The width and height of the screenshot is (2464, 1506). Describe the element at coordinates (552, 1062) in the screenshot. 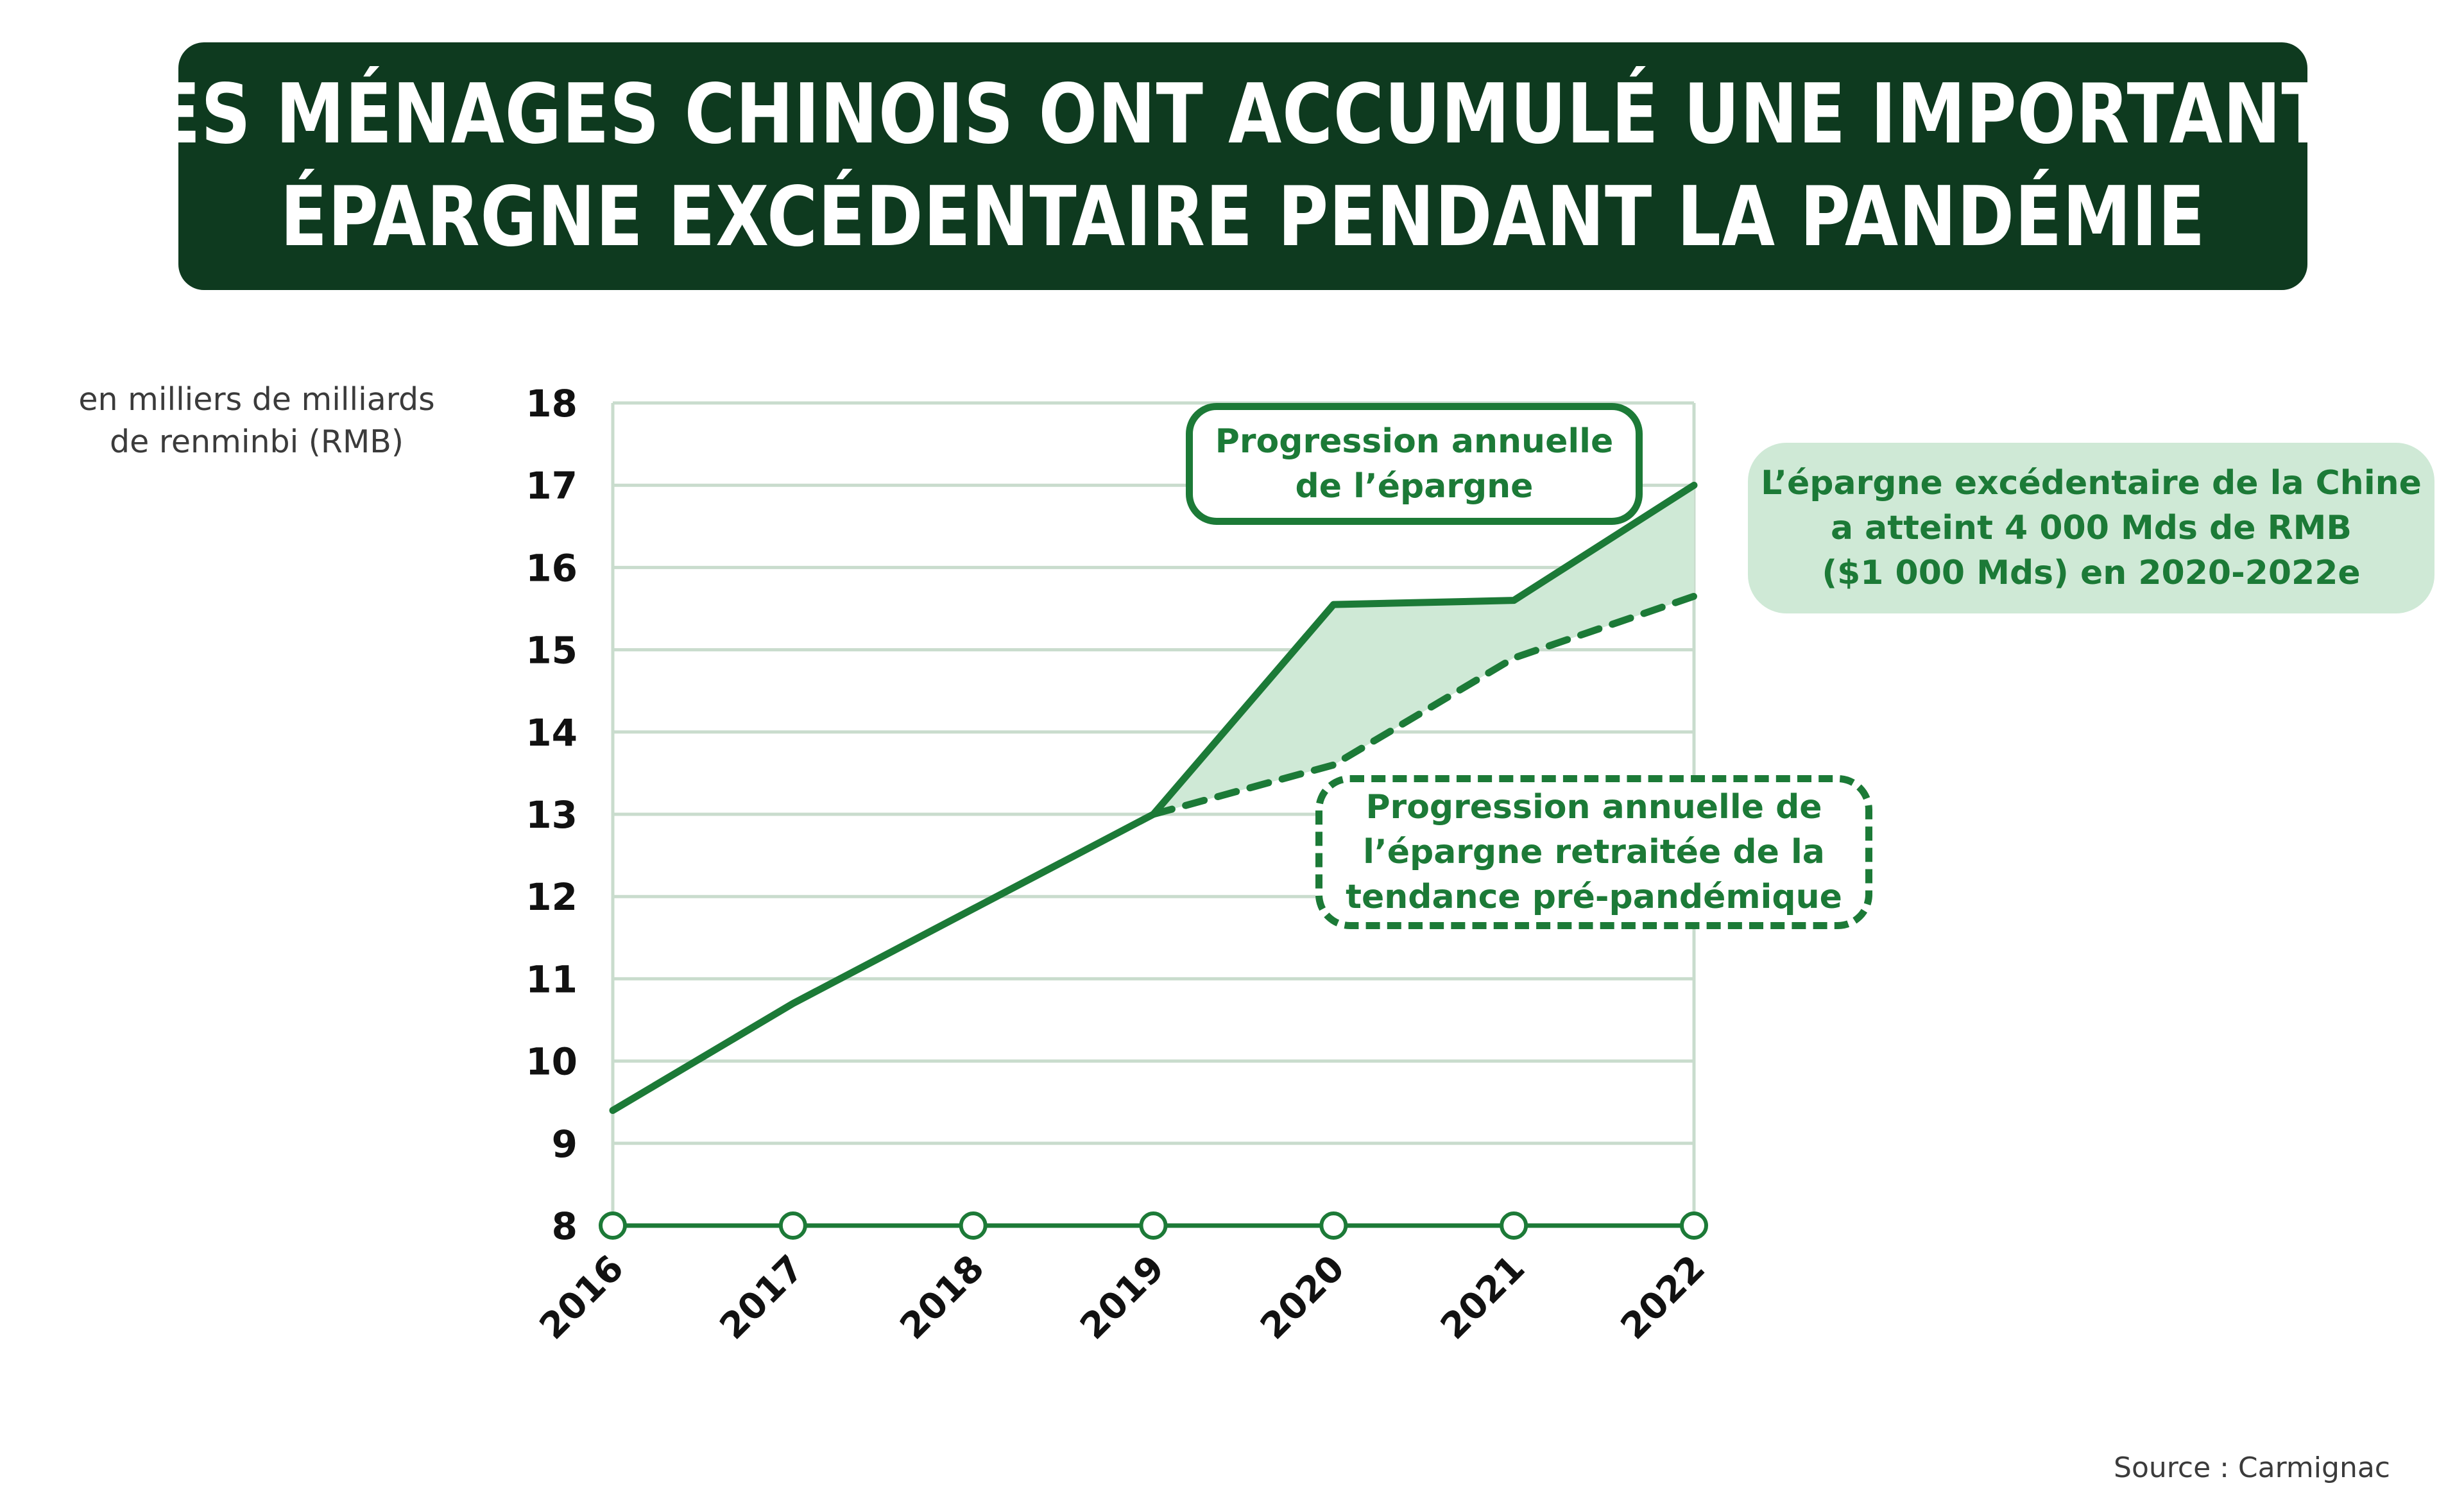

I see `y-tick-label: 10` at that location.